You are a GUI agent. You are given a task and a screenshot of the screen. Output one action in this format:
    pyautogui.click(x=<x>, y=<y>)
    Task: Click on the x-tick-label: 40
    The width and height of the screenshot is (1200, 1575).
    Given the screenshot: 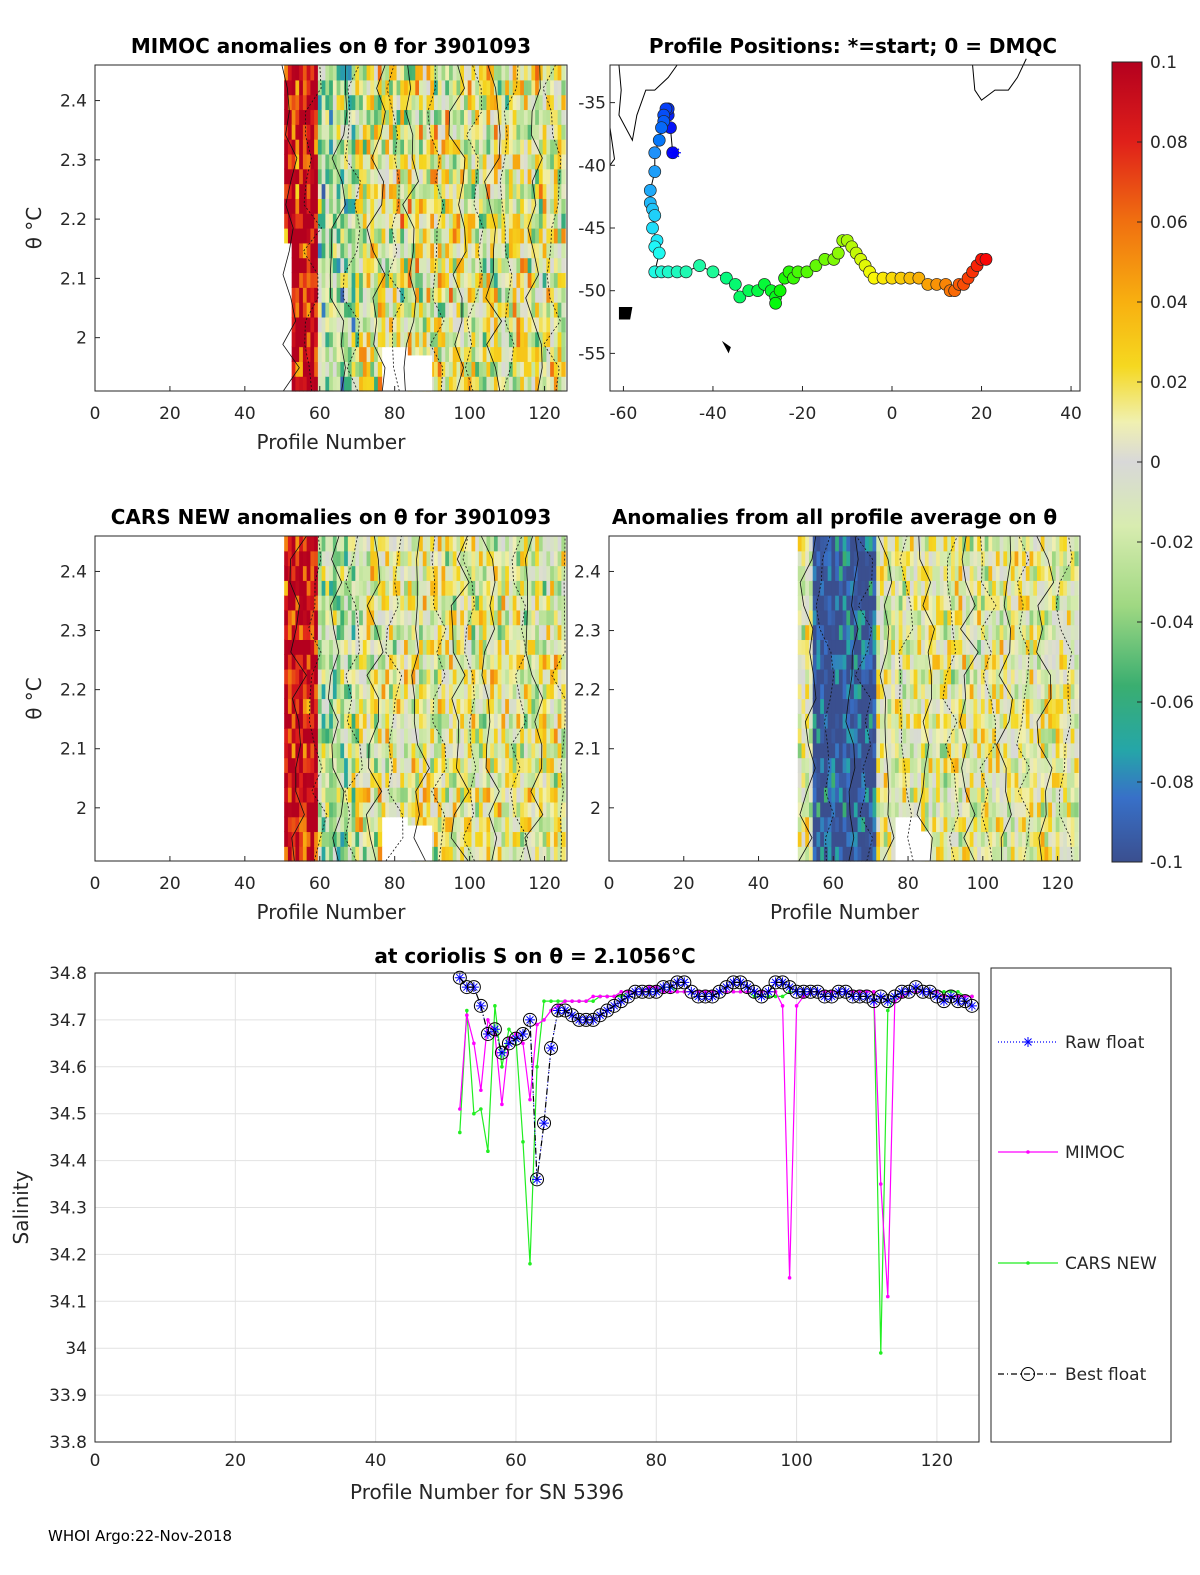 What is the action you would take?
    pyautogui.click(x=245, y=414)
    